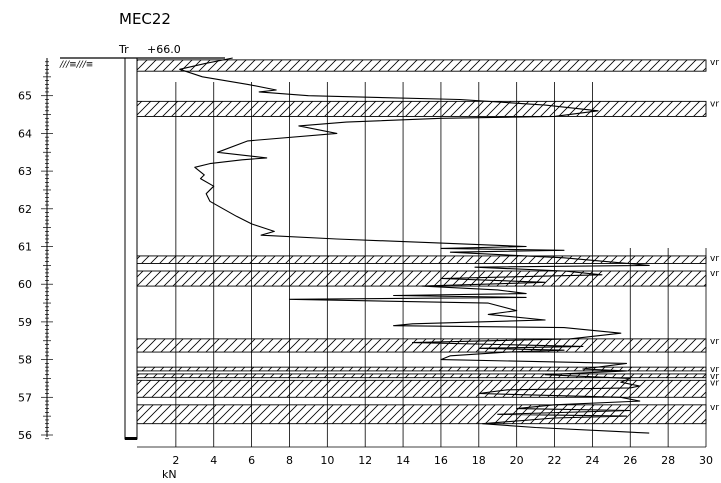 The image size is (721, 483). I want to click on y-tick-label: 58, so click(25, 360).